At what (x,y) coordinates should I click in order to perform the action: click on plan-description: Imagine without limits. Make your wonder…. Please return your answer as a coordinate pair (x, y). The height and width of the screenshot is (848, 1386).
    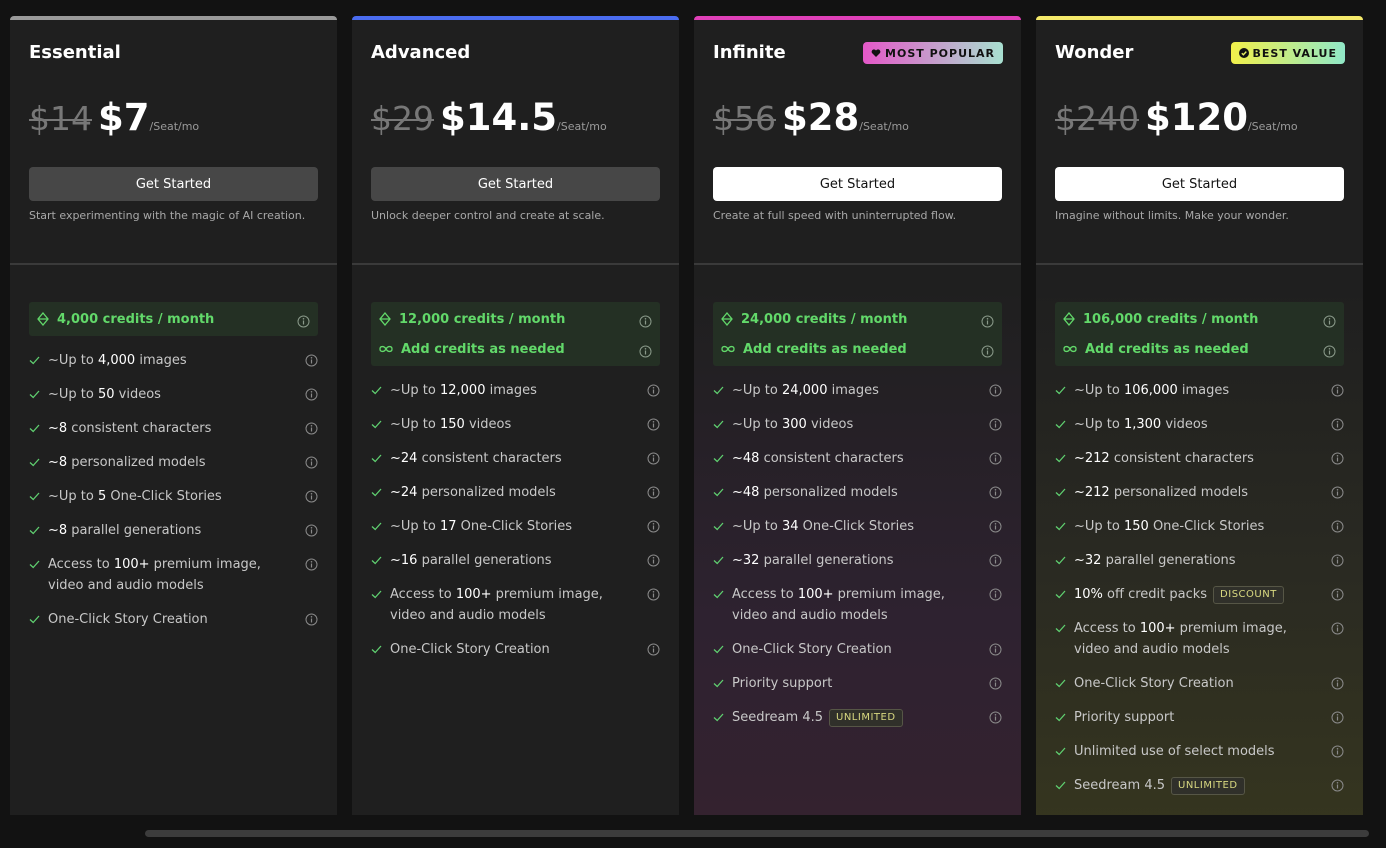
    Looking at the image, I should click on (1172, 215).